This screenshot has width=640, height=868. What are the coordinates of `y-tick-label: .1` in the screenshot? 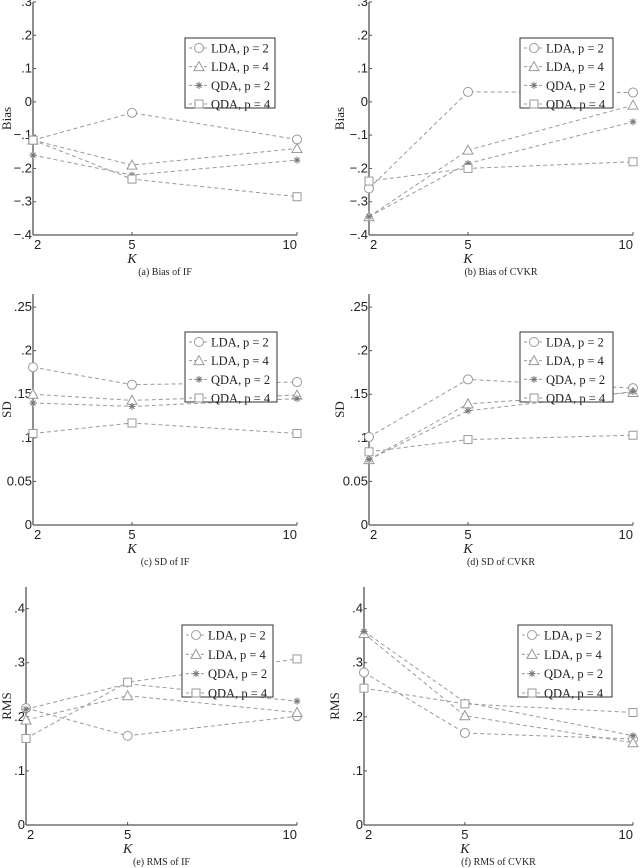 It's located at (357, 770).